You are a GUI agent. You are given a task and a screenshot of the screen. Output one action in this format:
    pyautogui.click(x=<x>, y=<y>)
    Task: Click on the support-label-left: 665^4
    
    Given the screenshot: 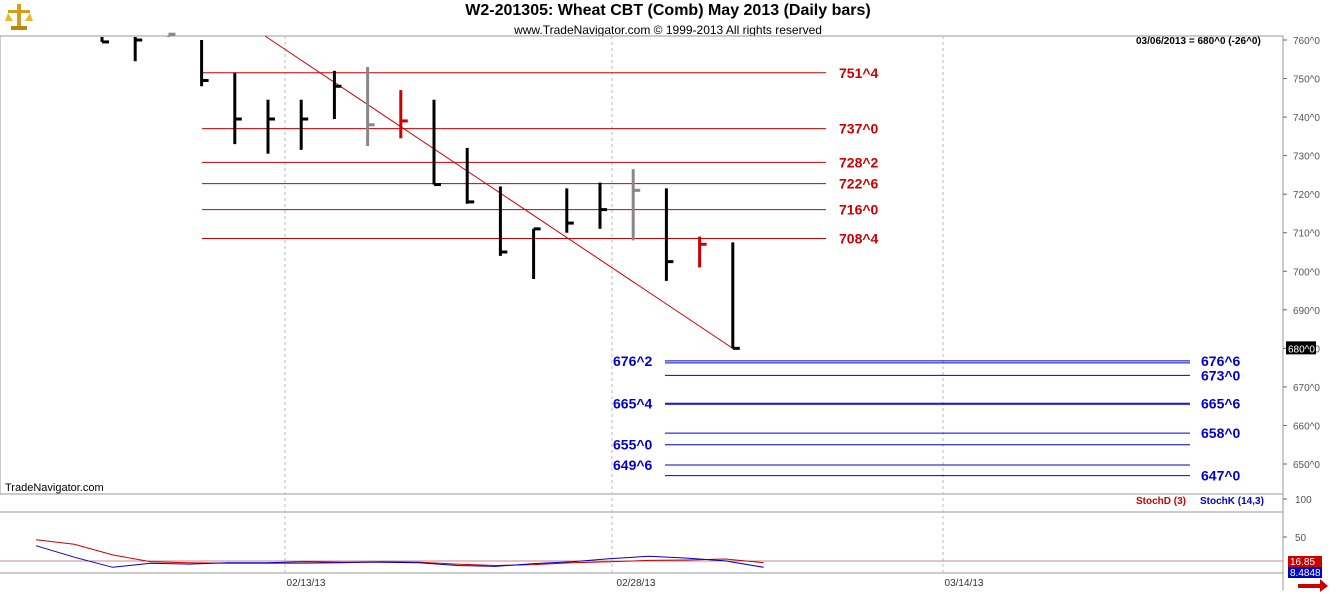 What is the action you would take?
    pyautogui.click(x=633, y=403)
    